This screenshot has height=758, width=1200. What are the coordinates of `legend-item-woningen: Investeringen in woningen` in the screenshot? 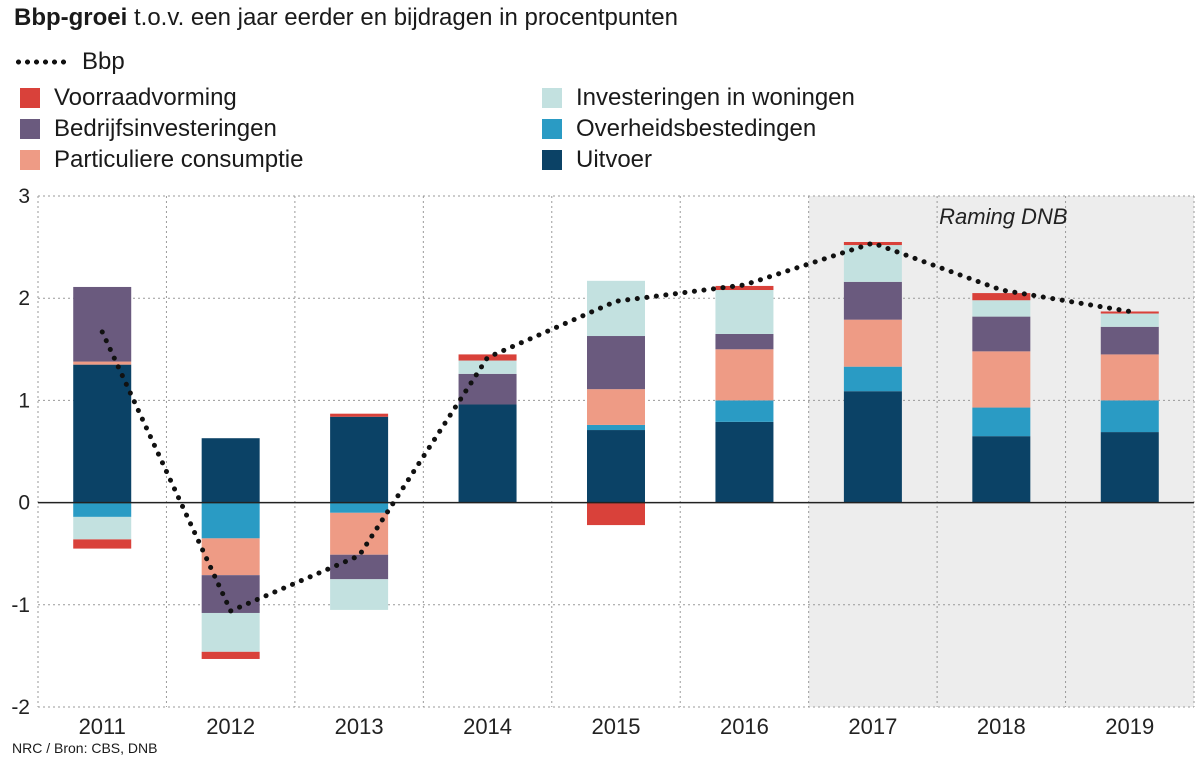 It's located at (698, 98).